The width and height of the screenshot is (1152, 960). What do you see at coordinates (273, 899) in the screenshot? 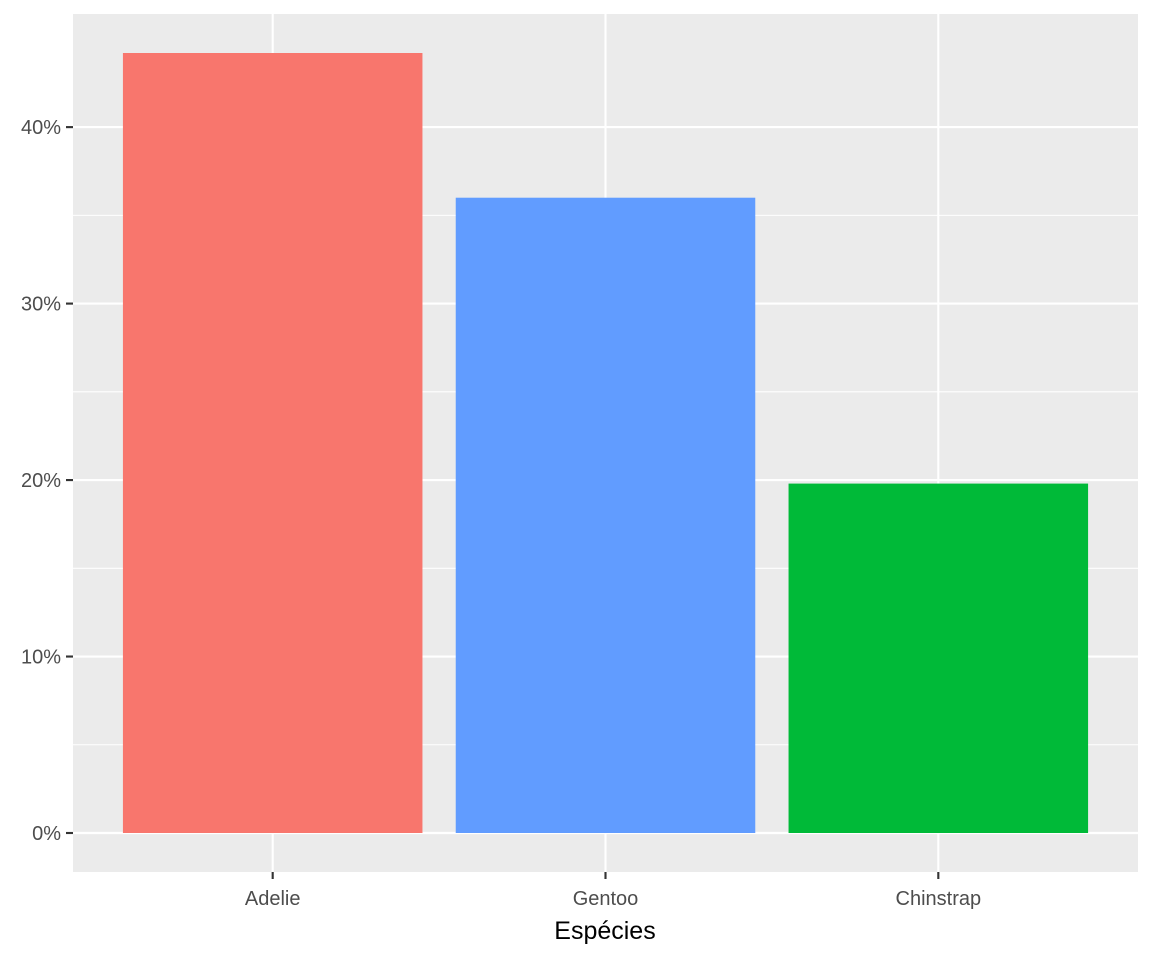
I see `x-tick-label-adelie: Adelie` at bounding box center [273, 899].